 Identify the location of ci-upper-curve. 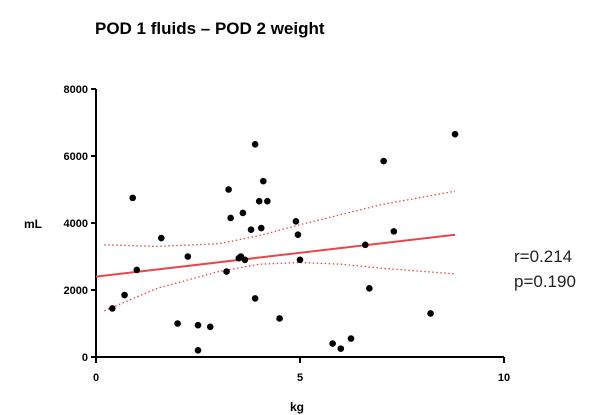
(280, 219).